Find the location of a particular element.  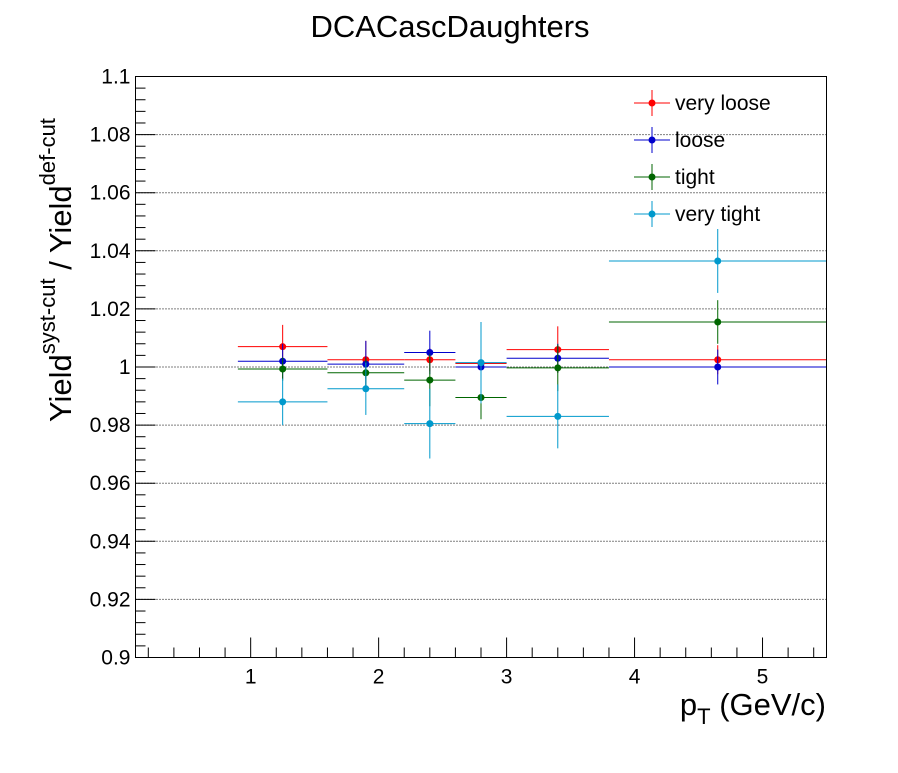

legend-label: very loose is located at coordinates (723, 103).